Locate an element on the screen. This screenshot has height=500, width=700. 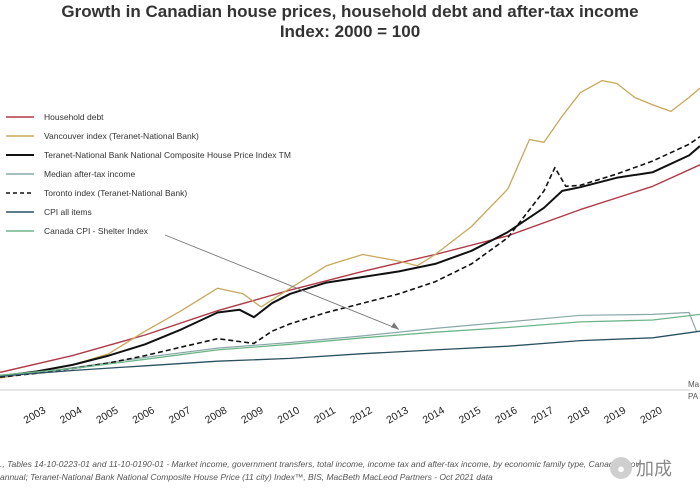
x-tick-label: 2003 is located at coordinates (35, 415).